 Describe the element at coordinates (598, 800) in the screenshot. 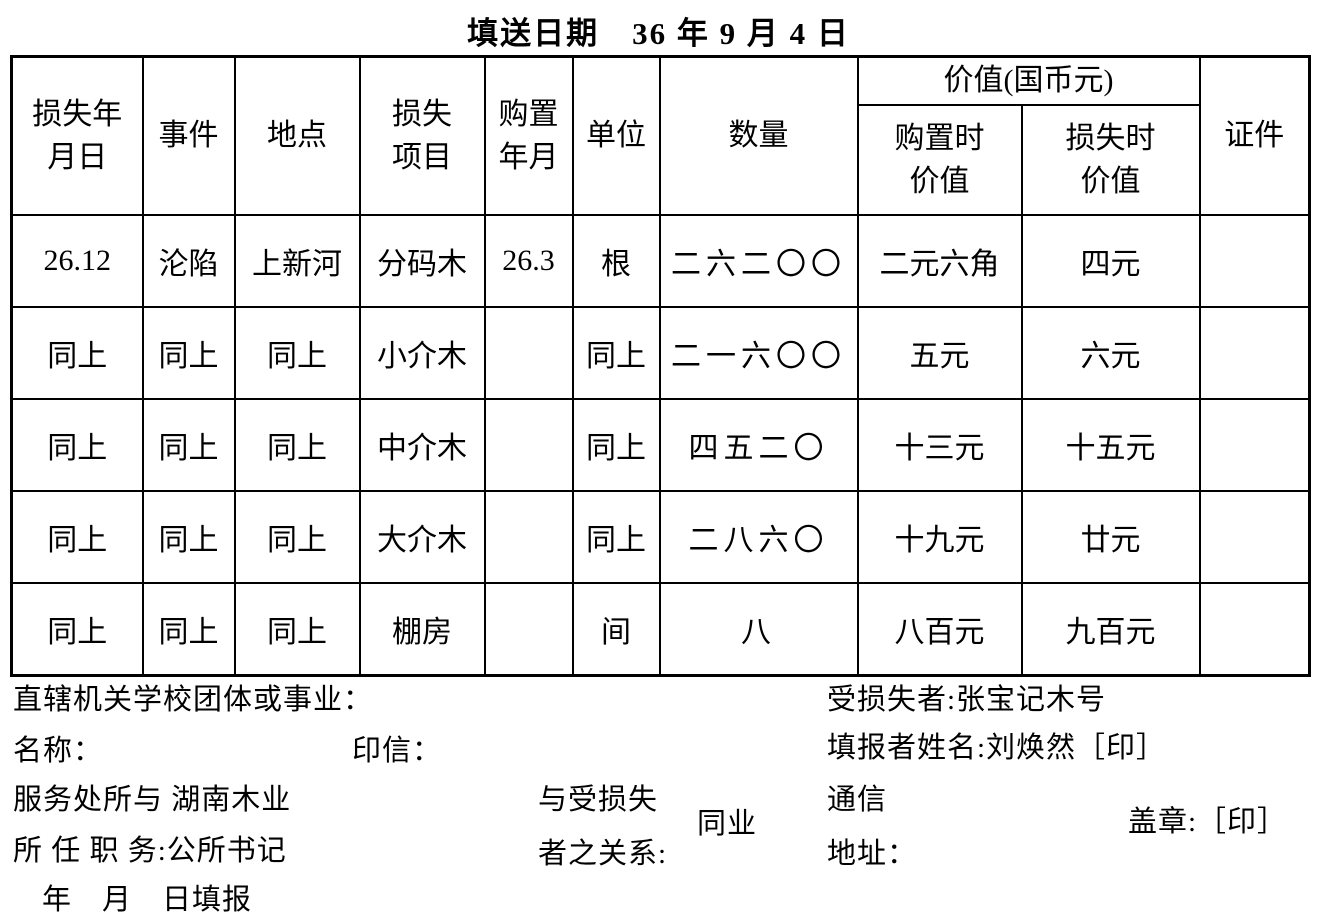

I see `relation-line1: 与受损失` at that location.